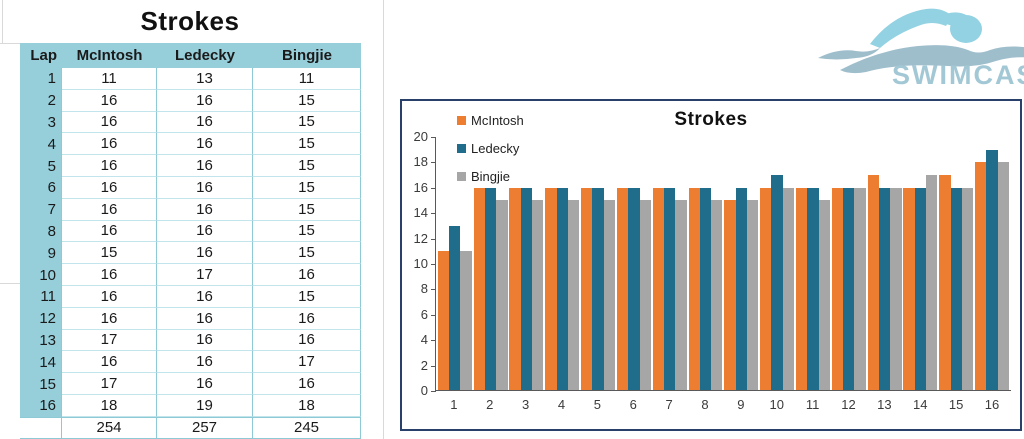  Describe the element at coordinates (461, 148) in the screenshot. I see `legend-swatch-icon` at that location.